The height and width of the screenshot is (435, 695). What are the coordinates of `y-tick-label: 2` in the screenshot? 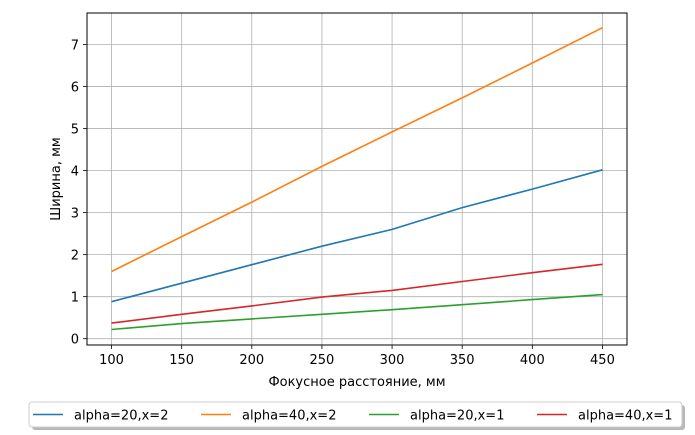 It's located at (75, 256).